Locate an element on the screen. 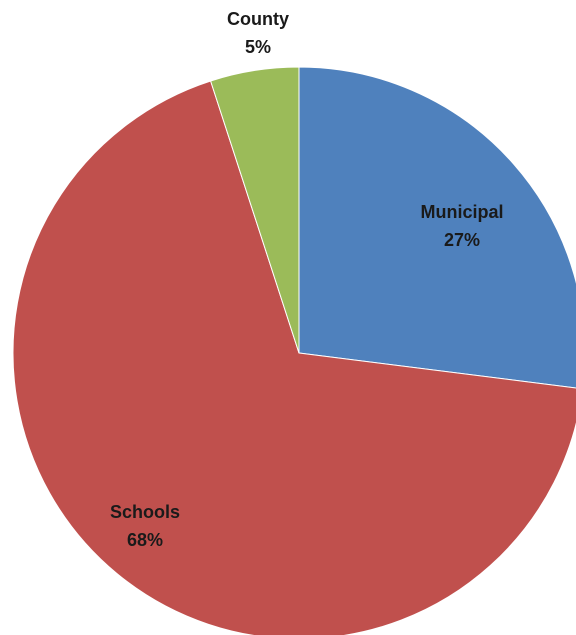 Image resolution: width=576 pixels, height=635 pixels. slice-value-schools: 68% is located at coordinates (145, 540).